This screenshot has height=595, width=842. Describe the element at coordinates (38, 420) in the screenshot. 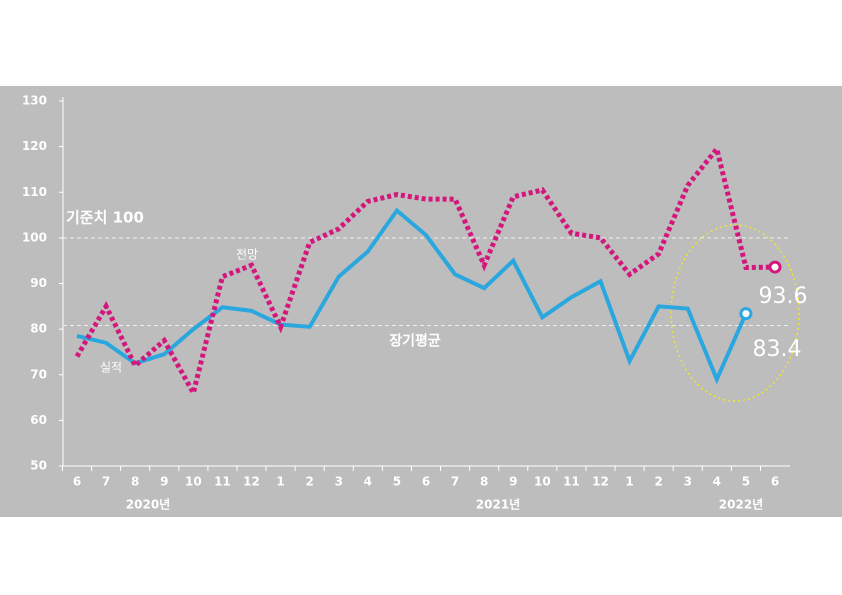

I see `y-tick-label: 60` at that location.